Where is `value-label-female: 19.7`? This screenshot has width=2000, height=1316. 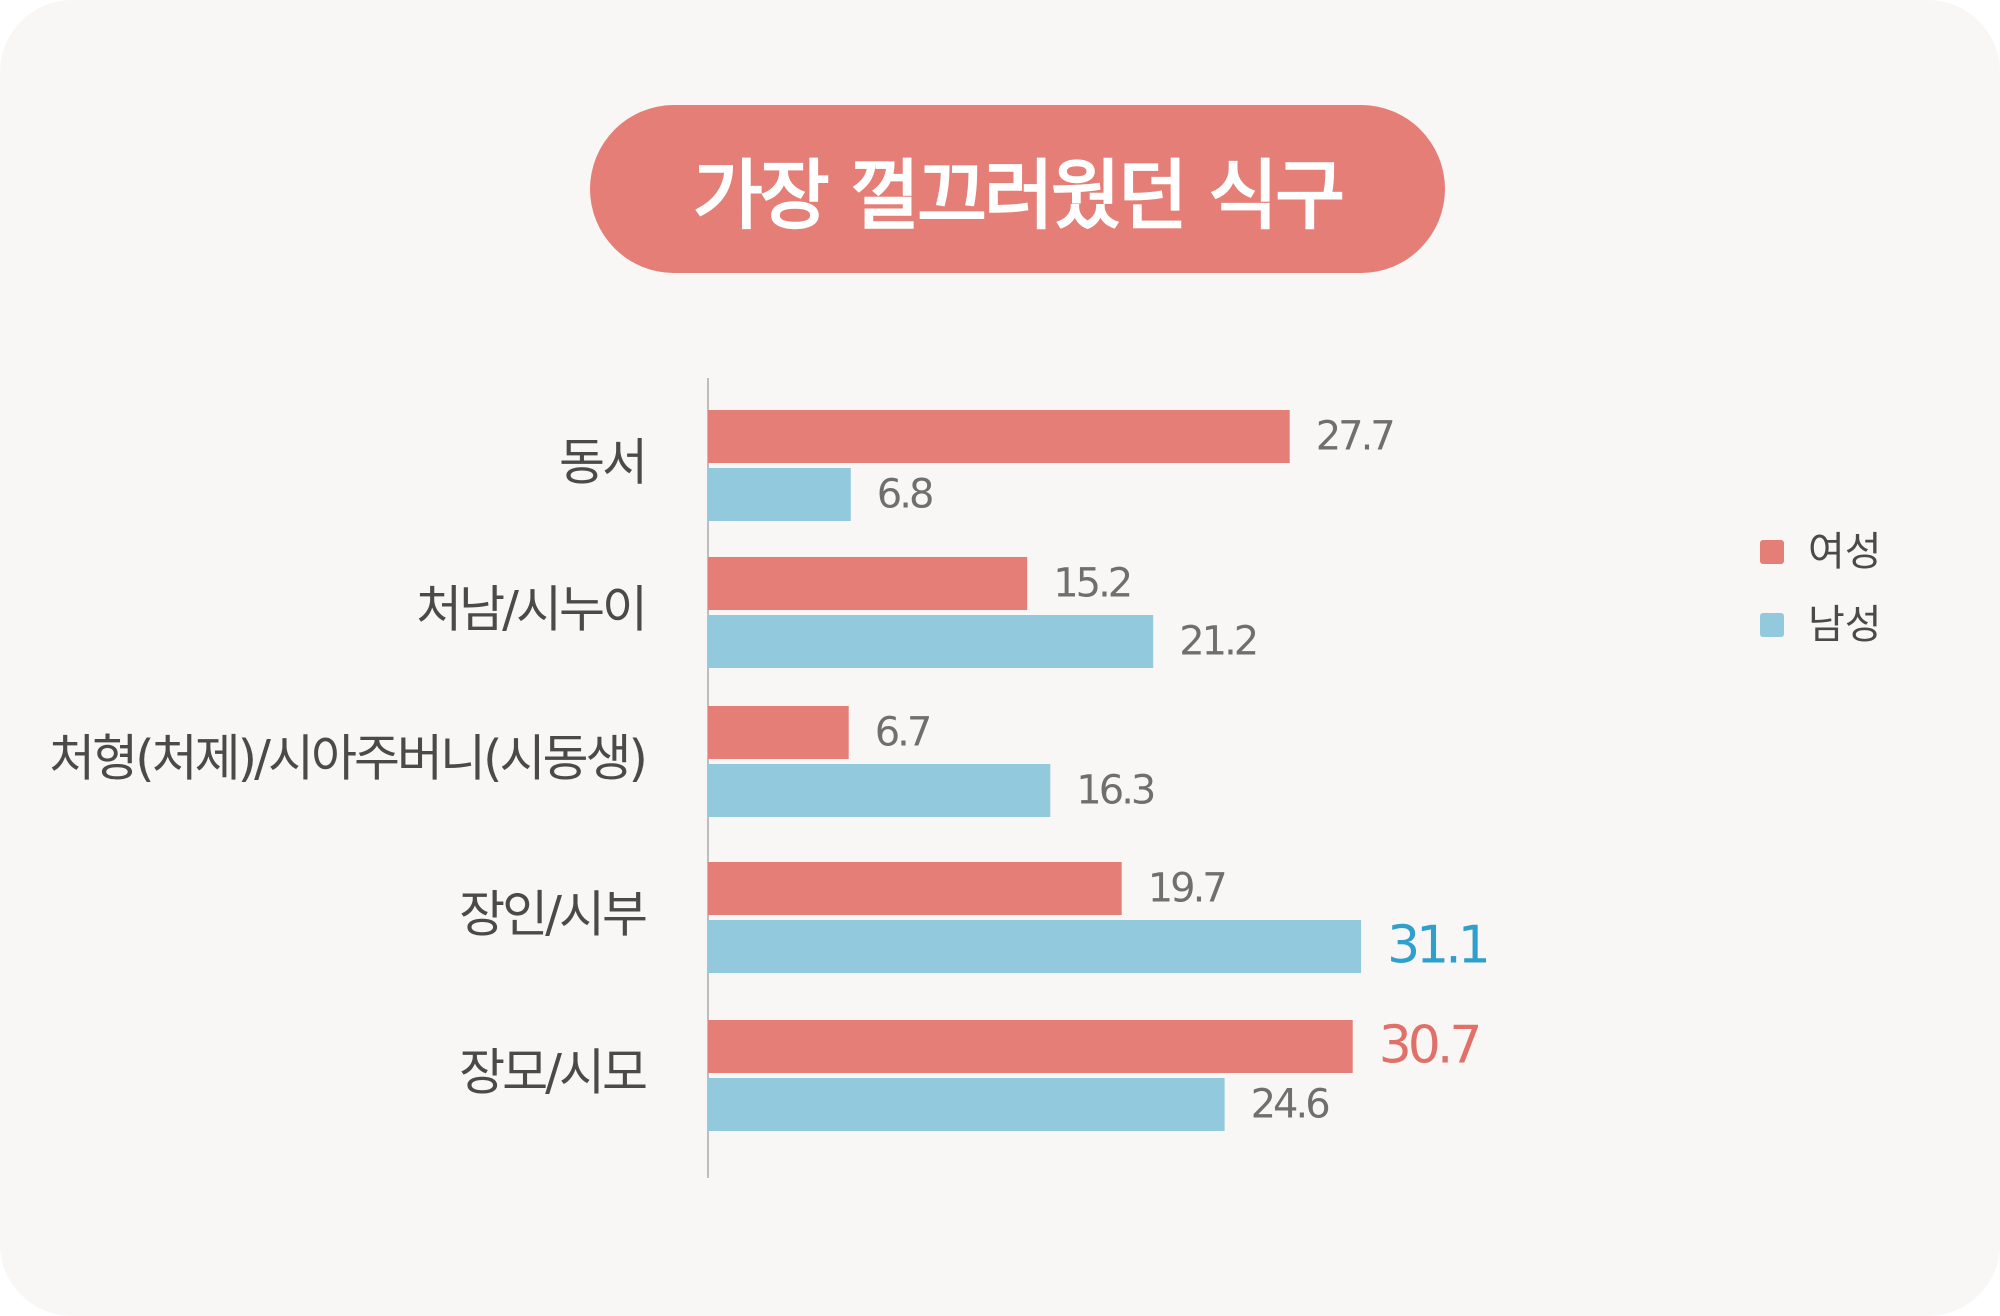
value-label-female: 19.7 is located at coordinates (1187, 889).